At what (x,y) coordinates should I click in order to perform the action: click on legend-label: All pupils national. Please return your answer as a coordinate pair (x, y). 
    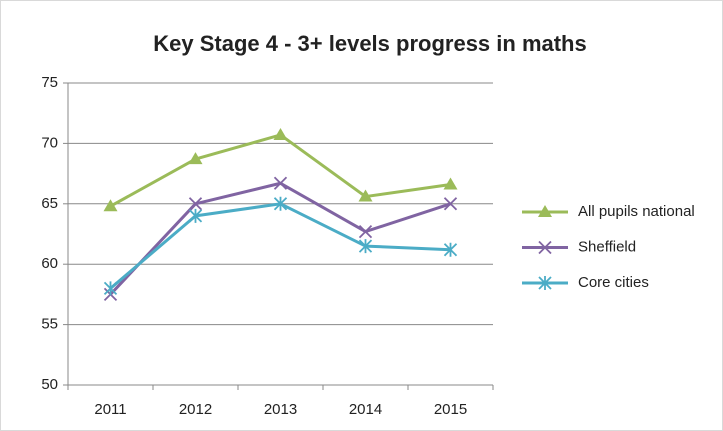
    Looking at the image, I should click on (636, 211).